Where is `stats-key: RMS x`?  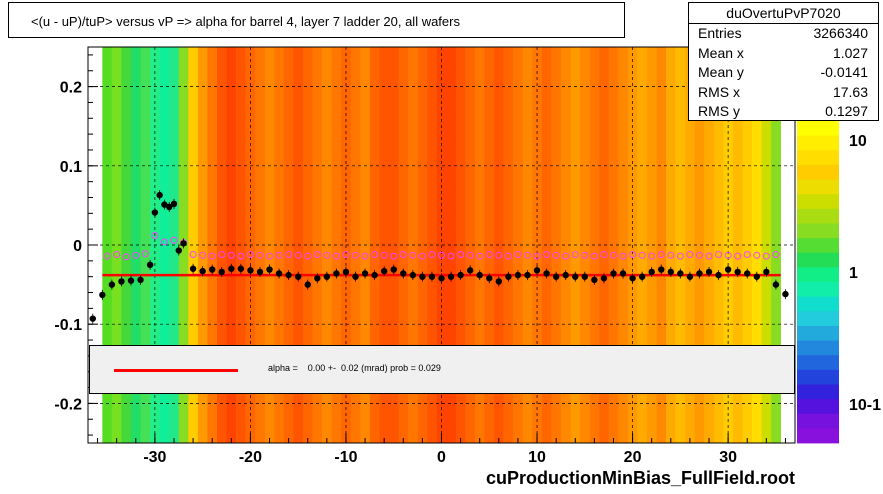
stats-key: RMS x is located at coordinates (719, 91).